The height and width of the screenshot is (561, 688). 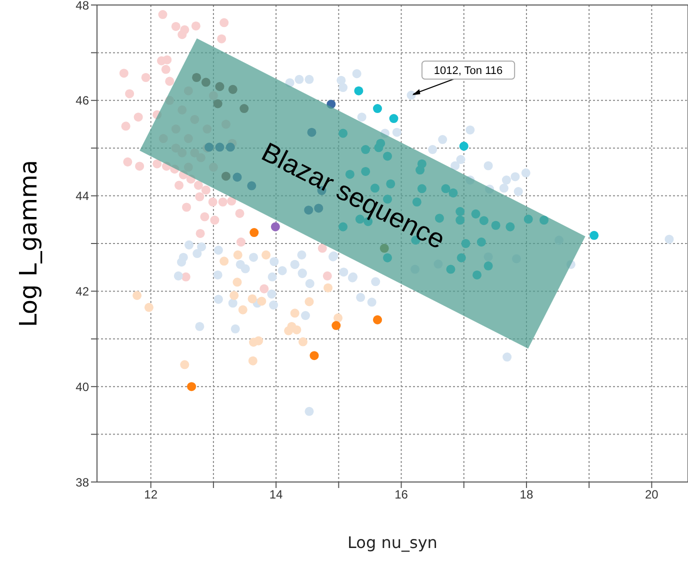 What do you see at coordinates (527, 495) in the screenshot?
I see `x-tick-label: 18` at bounding box center [527, 495].